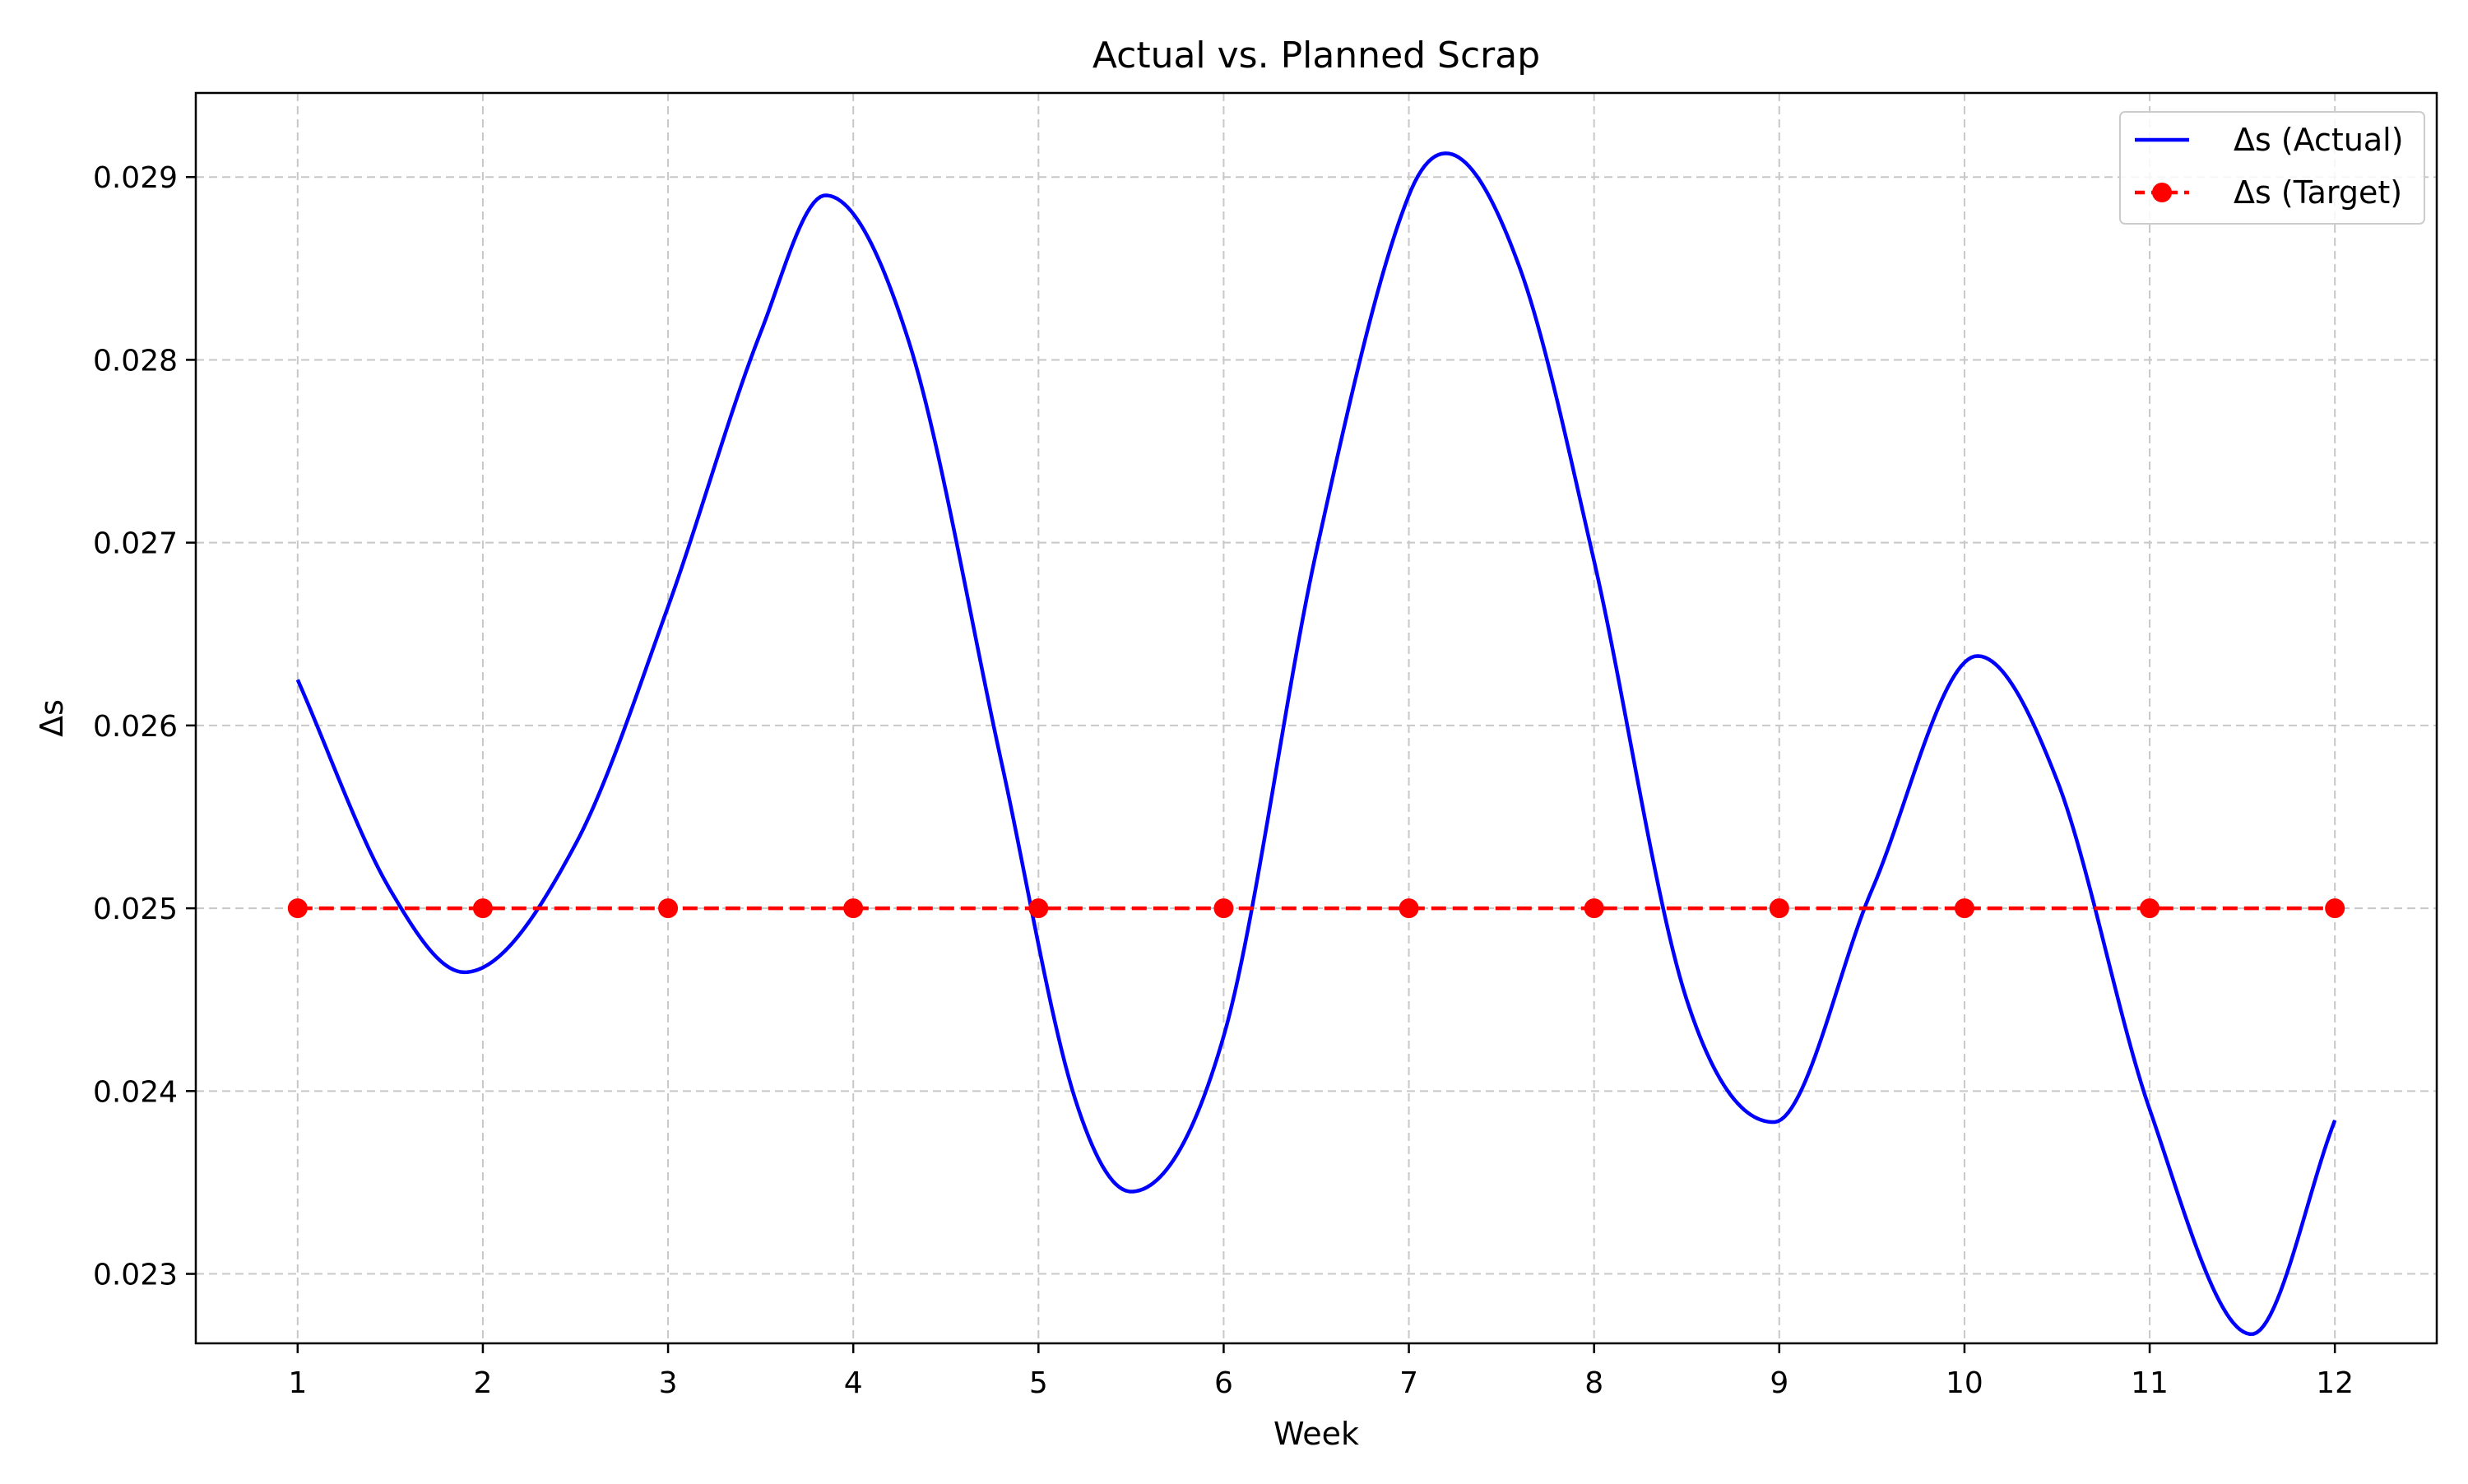 The width and height of the screenshot is (2468, 1484). I want to click on legend-item: Δs (Actual), so click(2269, 140).